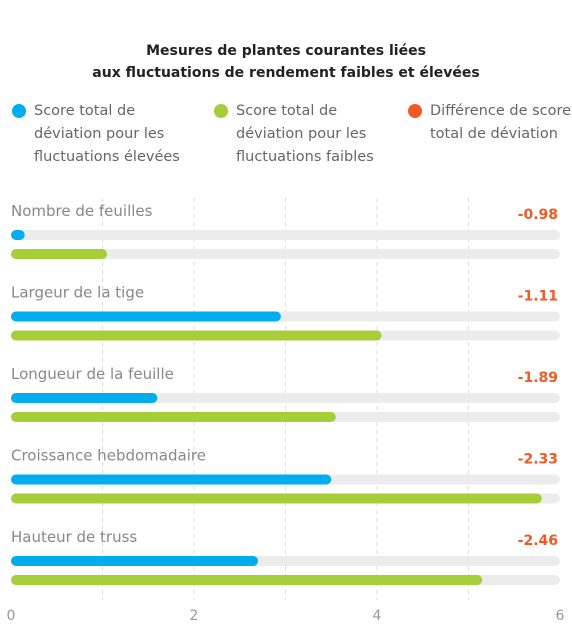 The width and height of the screenshot is (572, 630). What do you see at coordinates (560, 616) in the screenshot?
I see `x-tick-label: 6` at bounding box center [560, 616].